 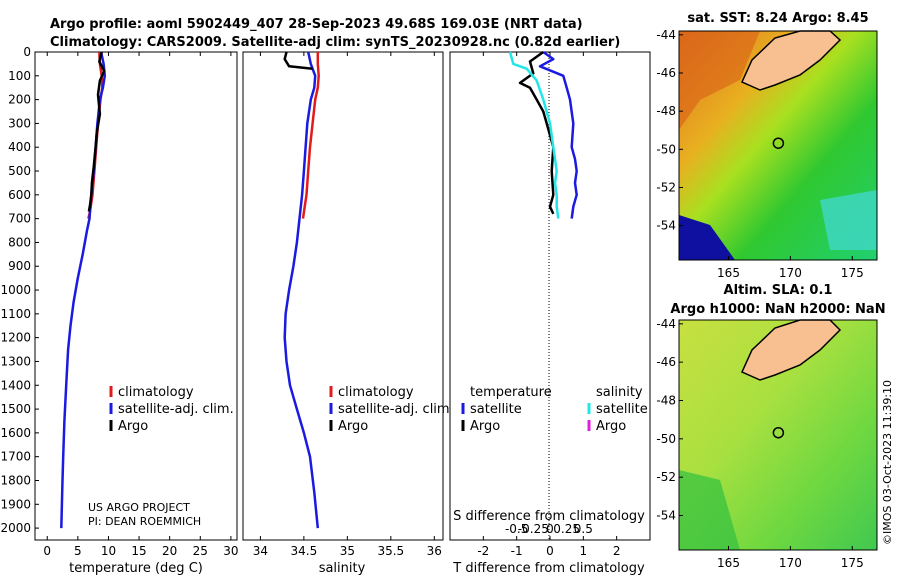 I want to click on y-tick-label: 1200, so click(x=15, y=338).